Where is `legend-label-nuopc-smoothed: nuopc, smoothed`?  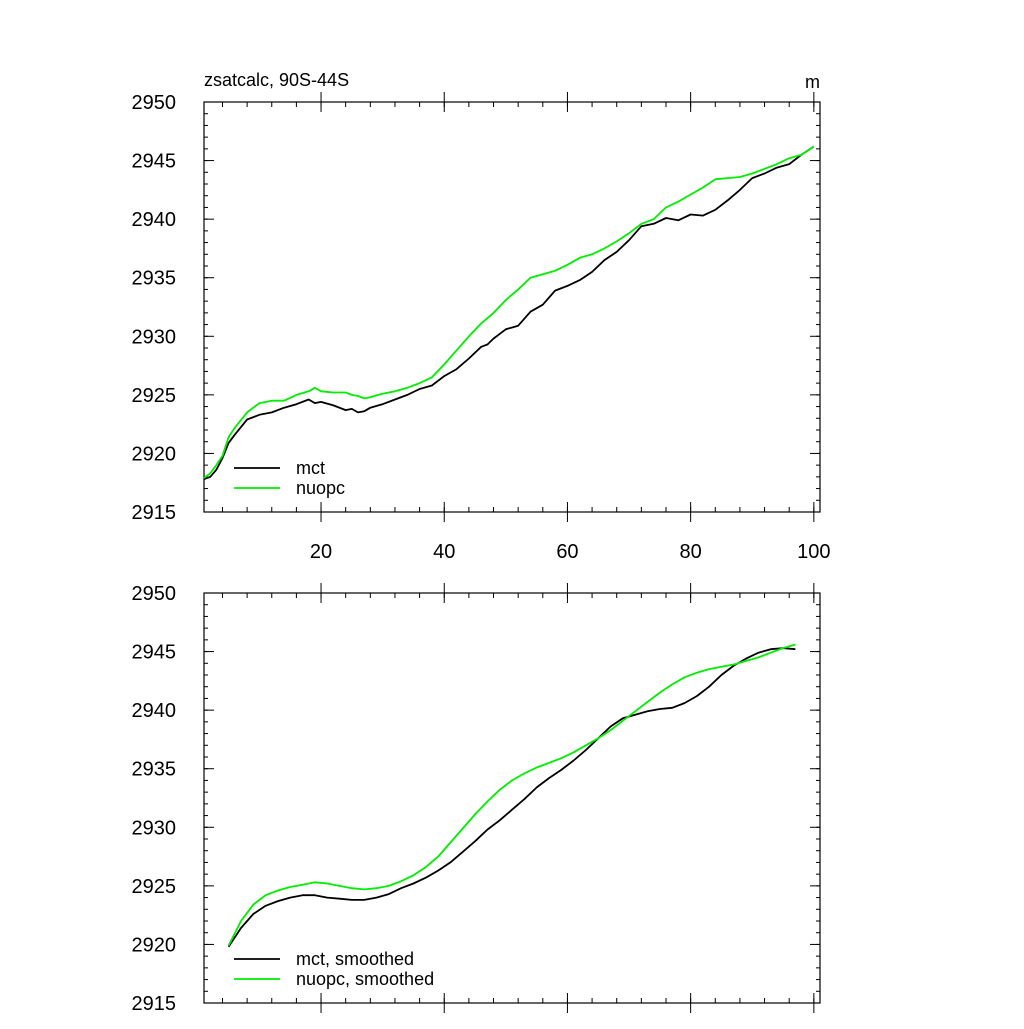 legend-label-nuopc-smoothed: nuopc, smoothed is located at coordinates (365, 979).